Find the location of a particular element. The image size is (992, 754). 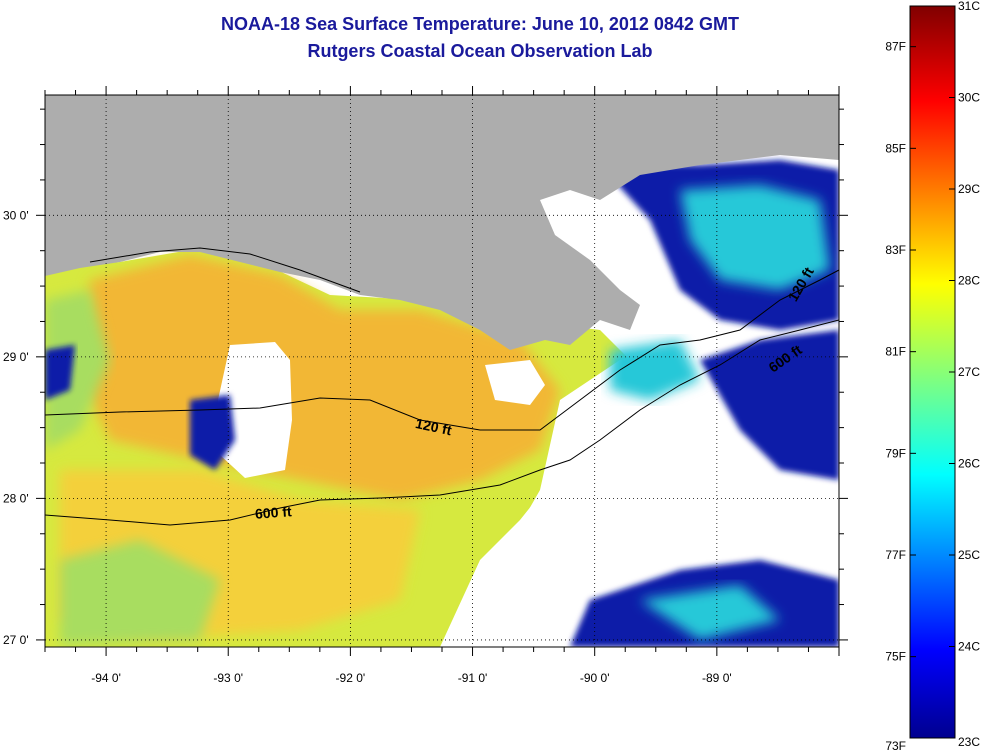

isobath-label-120ft: 120 ft is located at coordinates (433, 426).